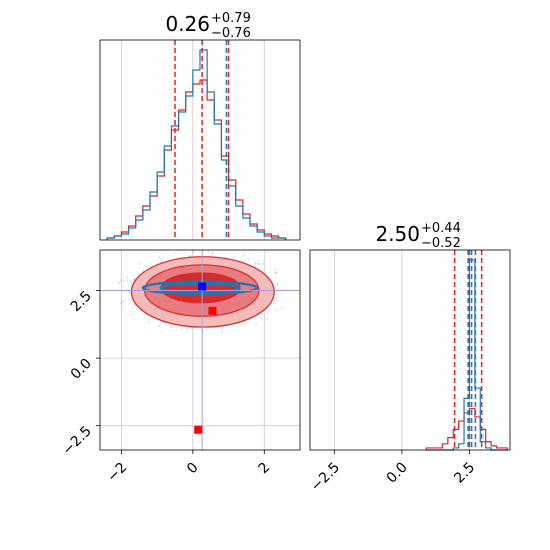 The image size is (550, 550). I want to click on title-superscript: +0.79, so click(231, 18).